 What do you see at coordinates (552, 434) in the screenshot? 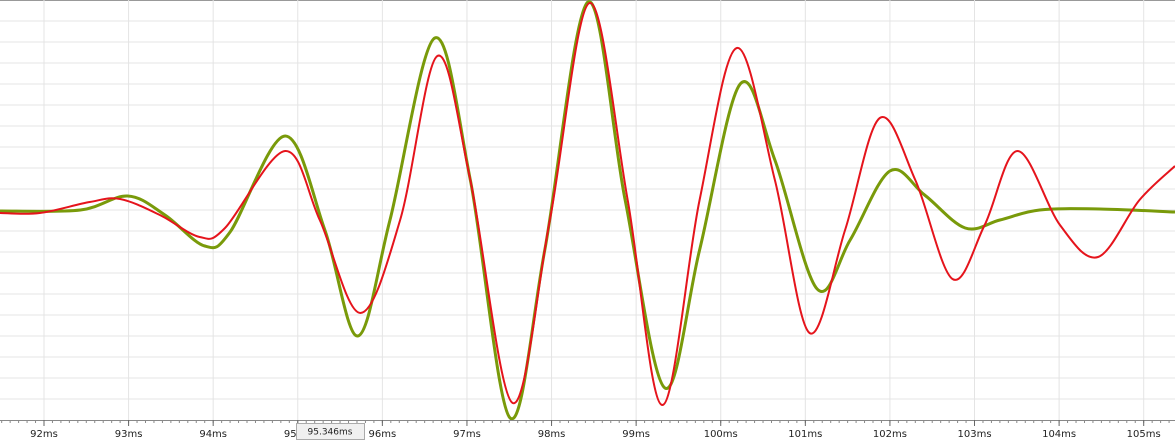
I see `x-tick-label: 98ms` at bounding box center [552, 434].